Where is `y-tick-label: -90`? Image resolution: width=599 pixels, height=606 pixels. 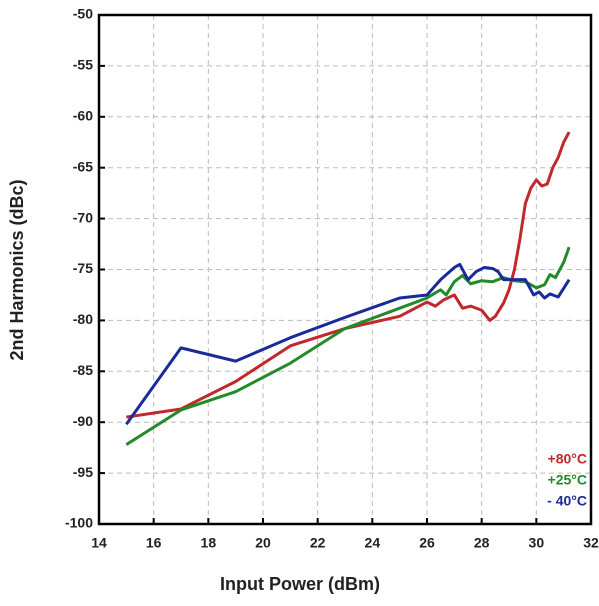 y-tick-label: -90 is located at coordinates (83, 421).